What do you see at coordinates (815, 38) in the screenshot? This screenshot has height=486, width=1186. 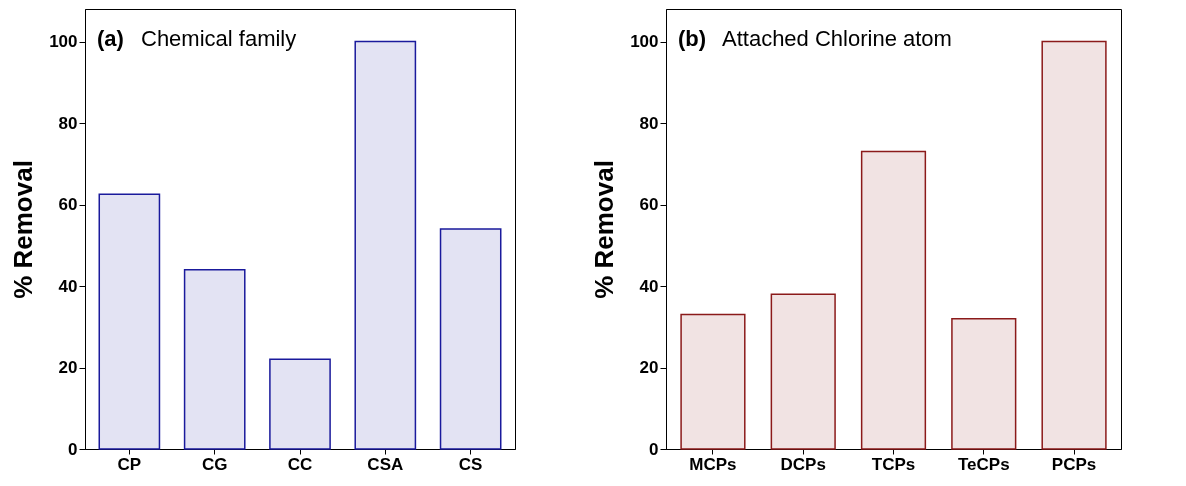 I see `annotation: (b) Attached Chlorine atom` at bounding box center [815, 38].